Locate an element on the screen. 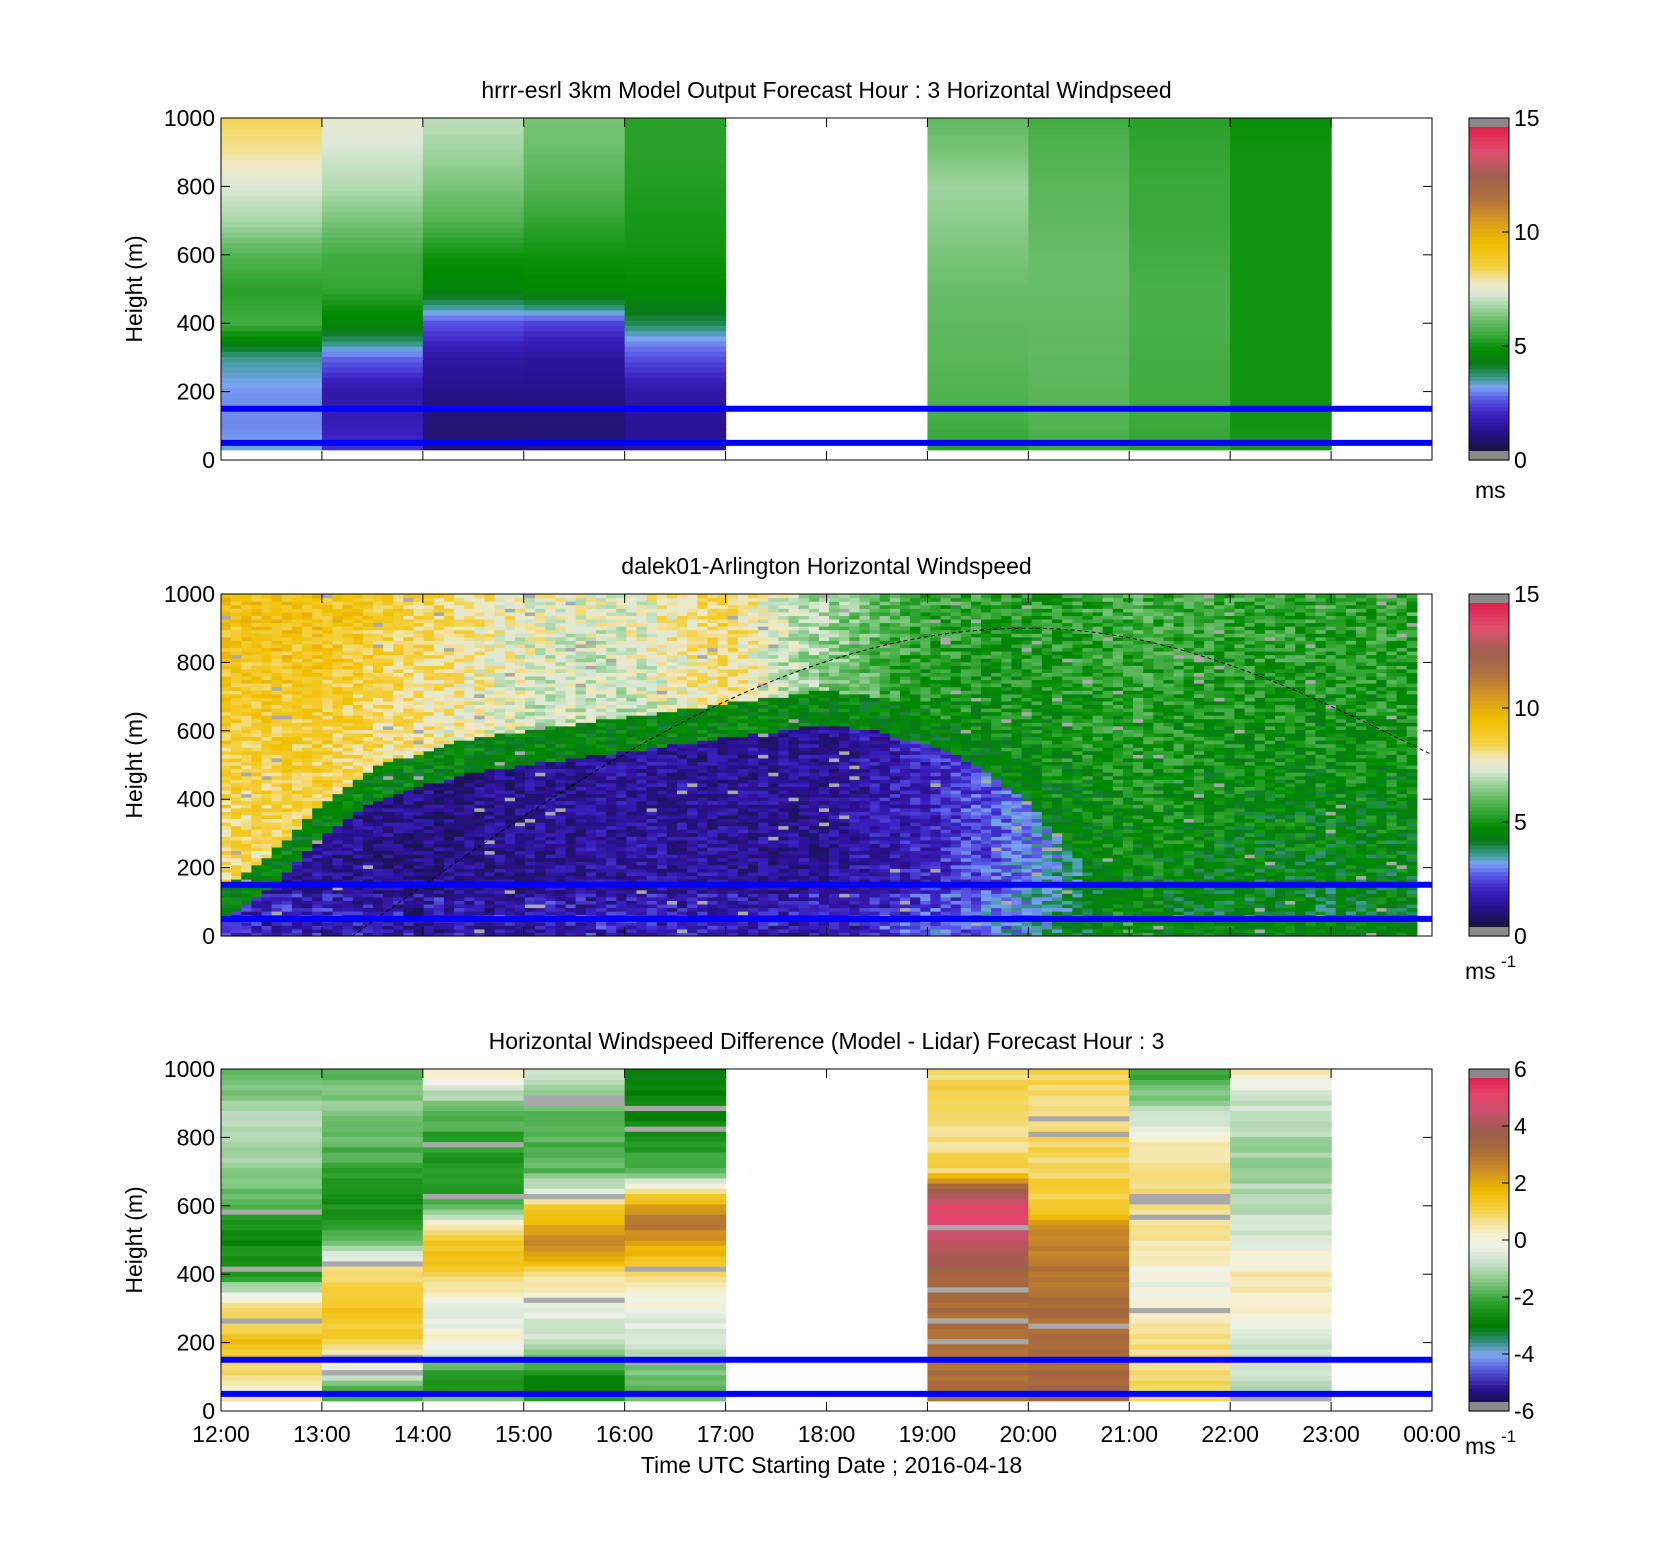  panel-2-title: dalek01-Arlington Horizontal Windspeed is located at coordinates (826, 566).